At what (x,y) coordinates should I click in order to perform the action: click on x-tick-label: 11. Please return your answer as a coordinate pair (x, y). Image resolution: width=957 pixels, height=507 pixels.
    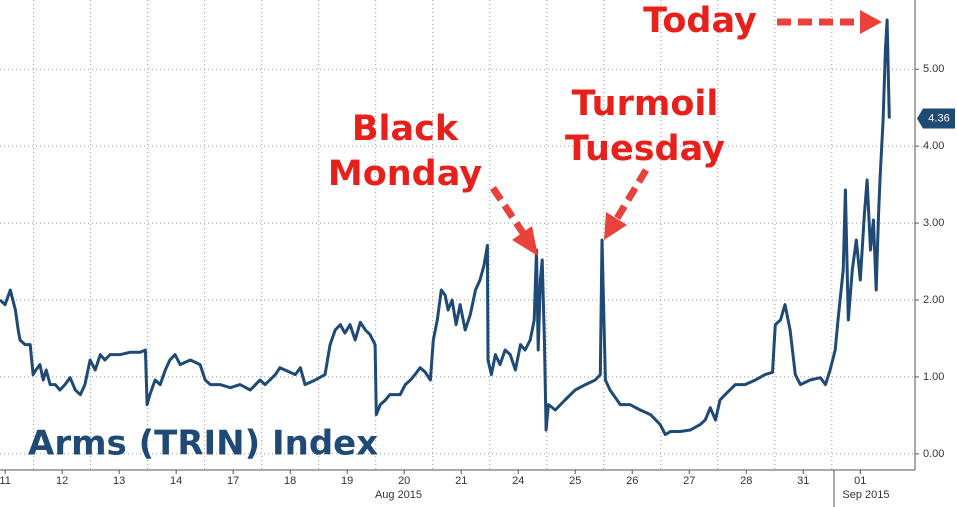
    Looking at the image, I should click on (5, 481).